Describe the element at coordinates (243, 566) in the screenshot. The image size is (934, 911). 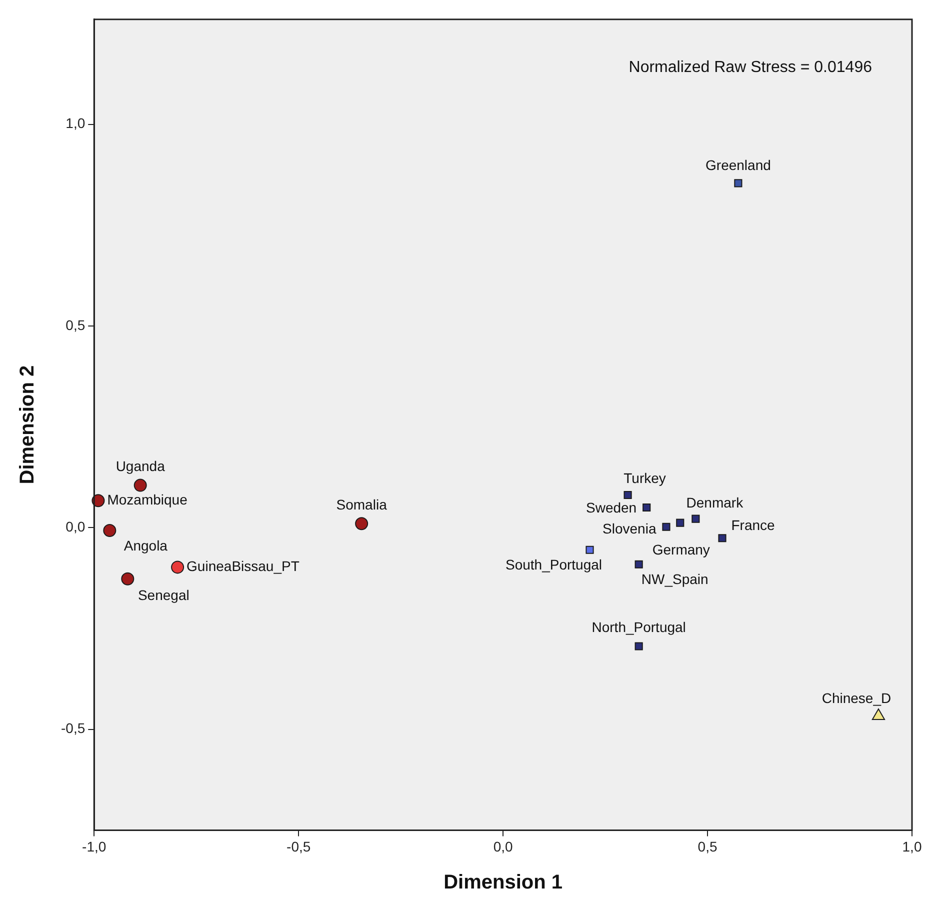
I see `annotation: GuineaBissau_PT` at that location.